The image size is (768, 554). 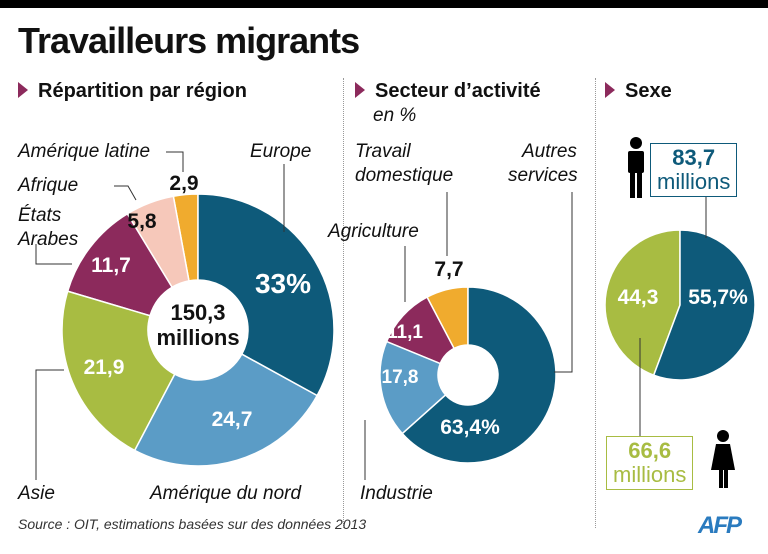 What do you see at coordinates (142, 91) in the screenshot?
I see `section-label: Répartition par région` at bounding box center [142, 91].